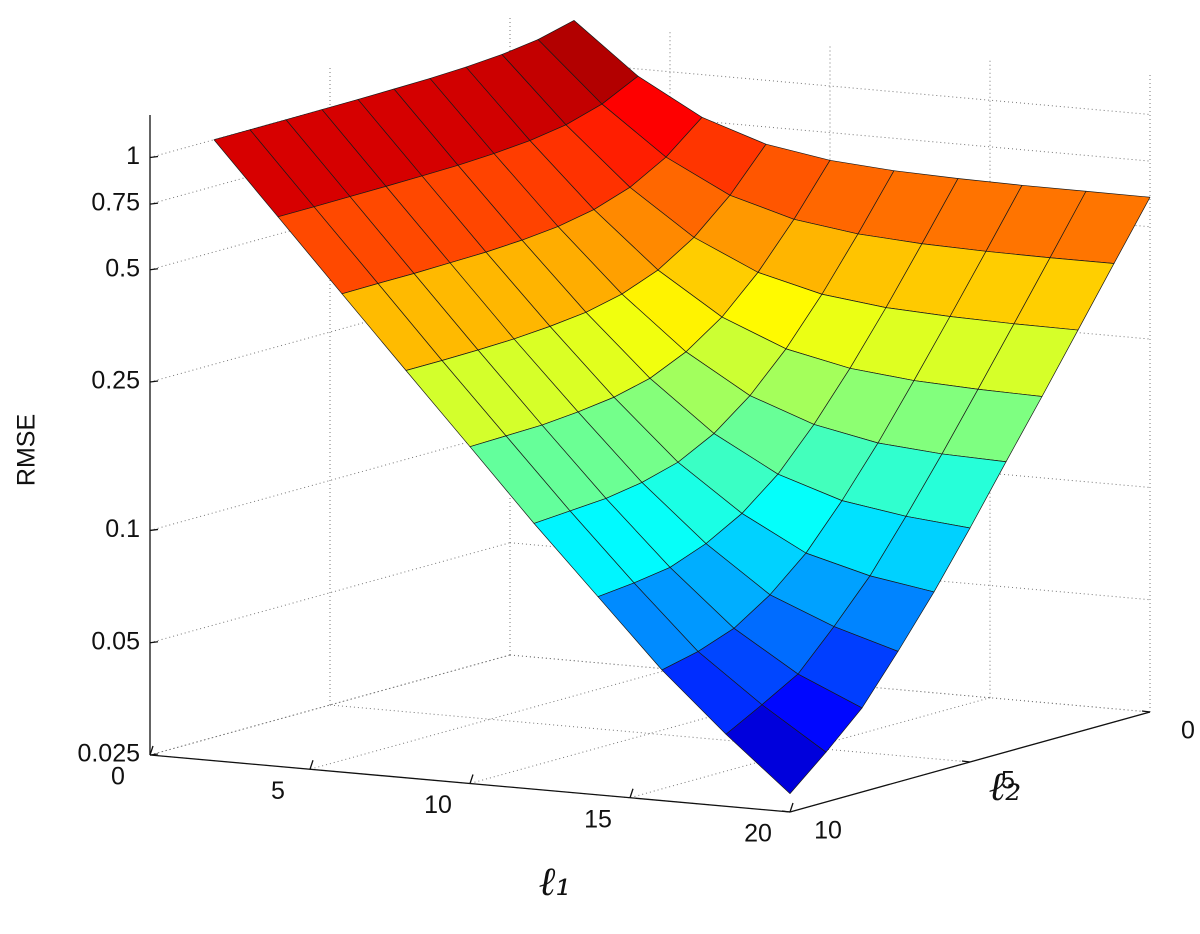  Describe the element at coordinates (122, 268) in the screenshot. I see `z-tick-label: 0.5` at that location.